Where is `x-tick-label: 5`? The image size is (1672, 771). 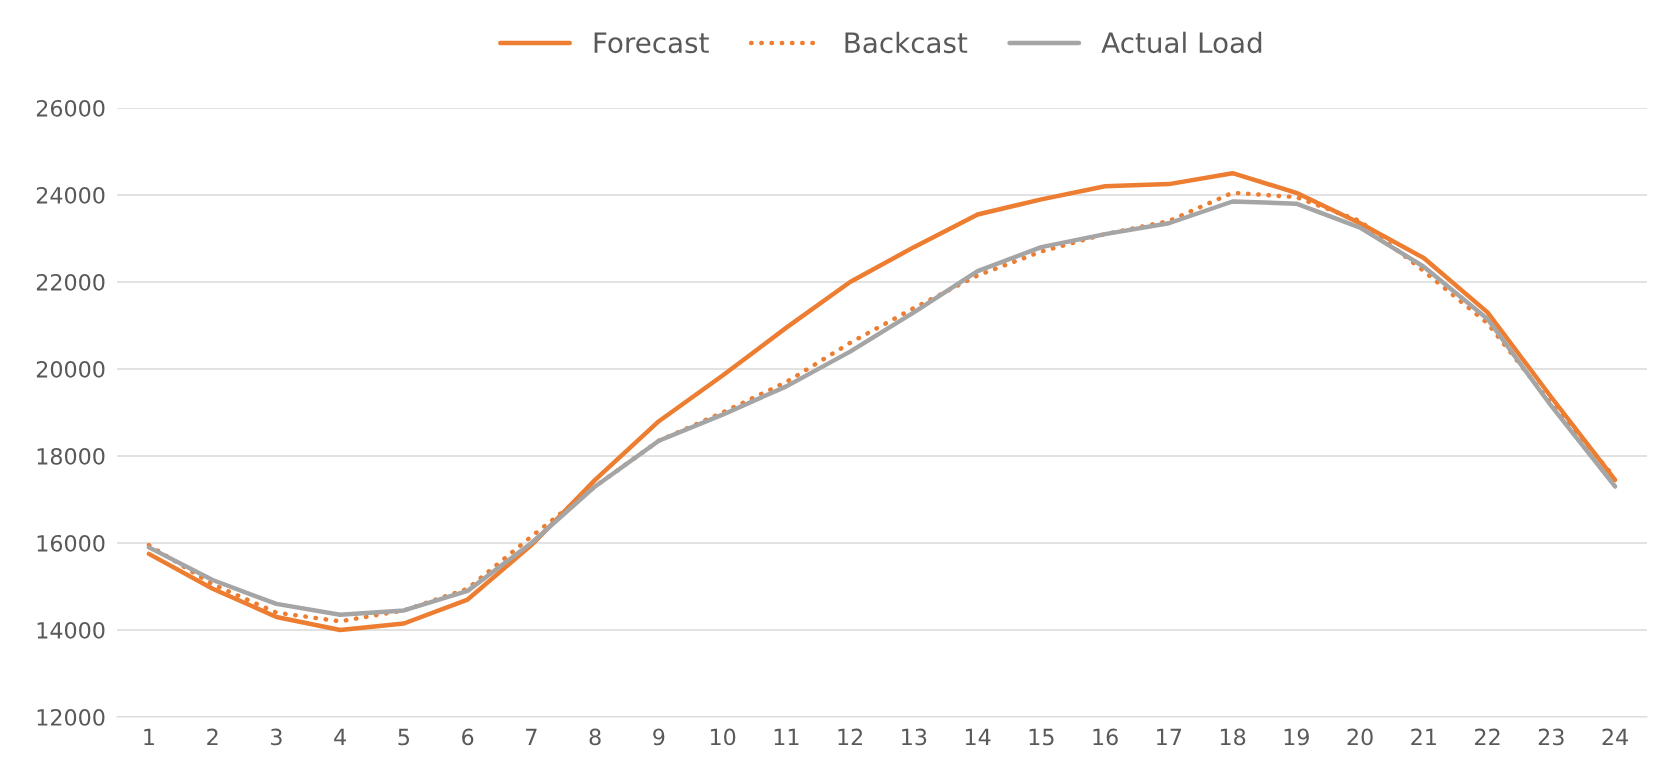
x-tick-label: 5 is located at coordinates (404, 737).